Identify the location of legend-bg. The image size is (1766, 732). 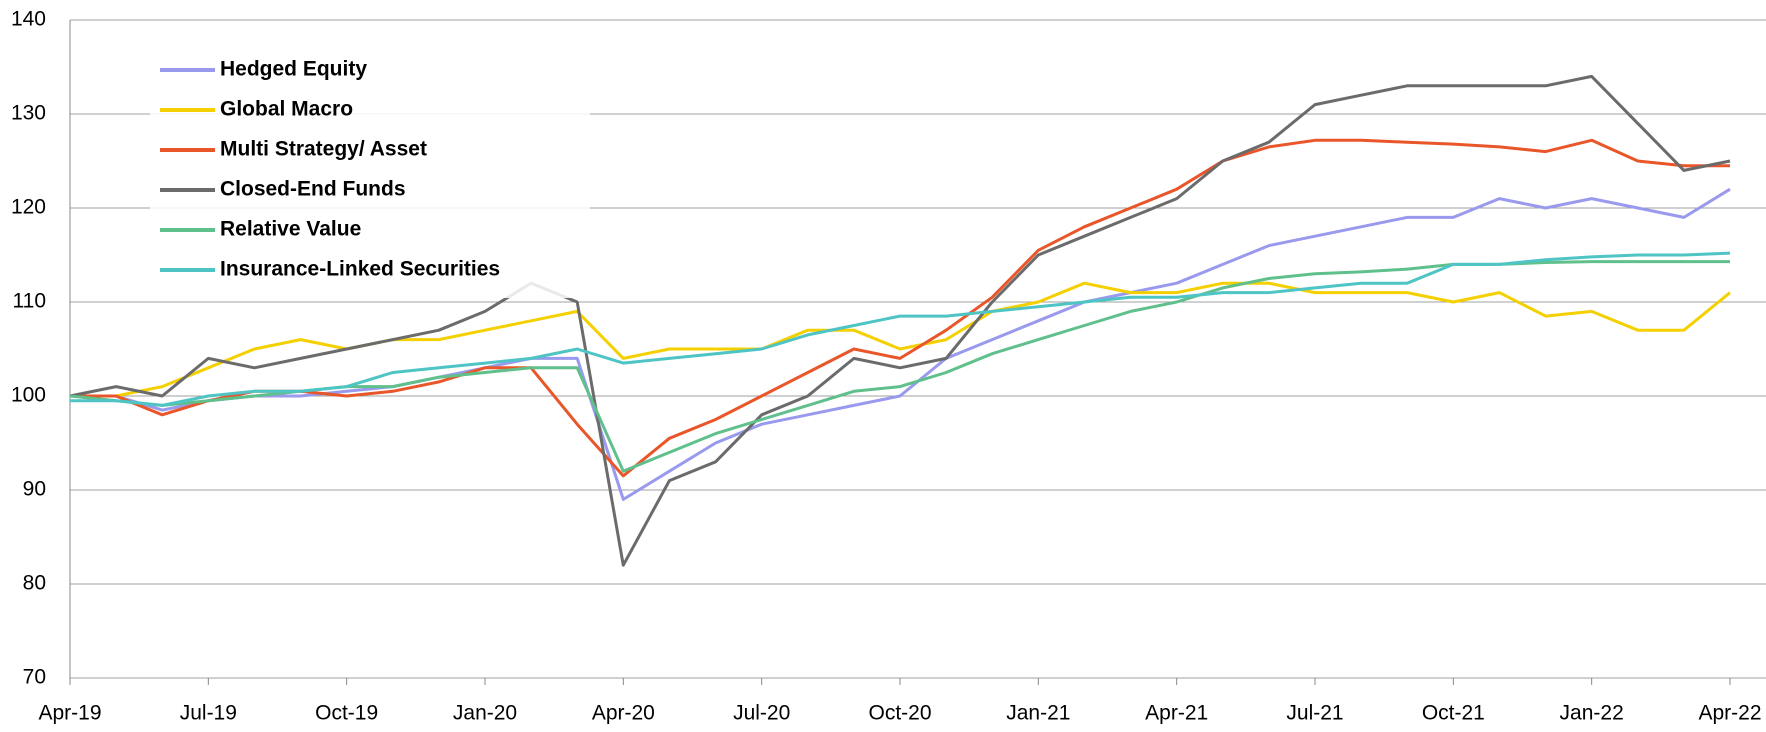
(370, 173).